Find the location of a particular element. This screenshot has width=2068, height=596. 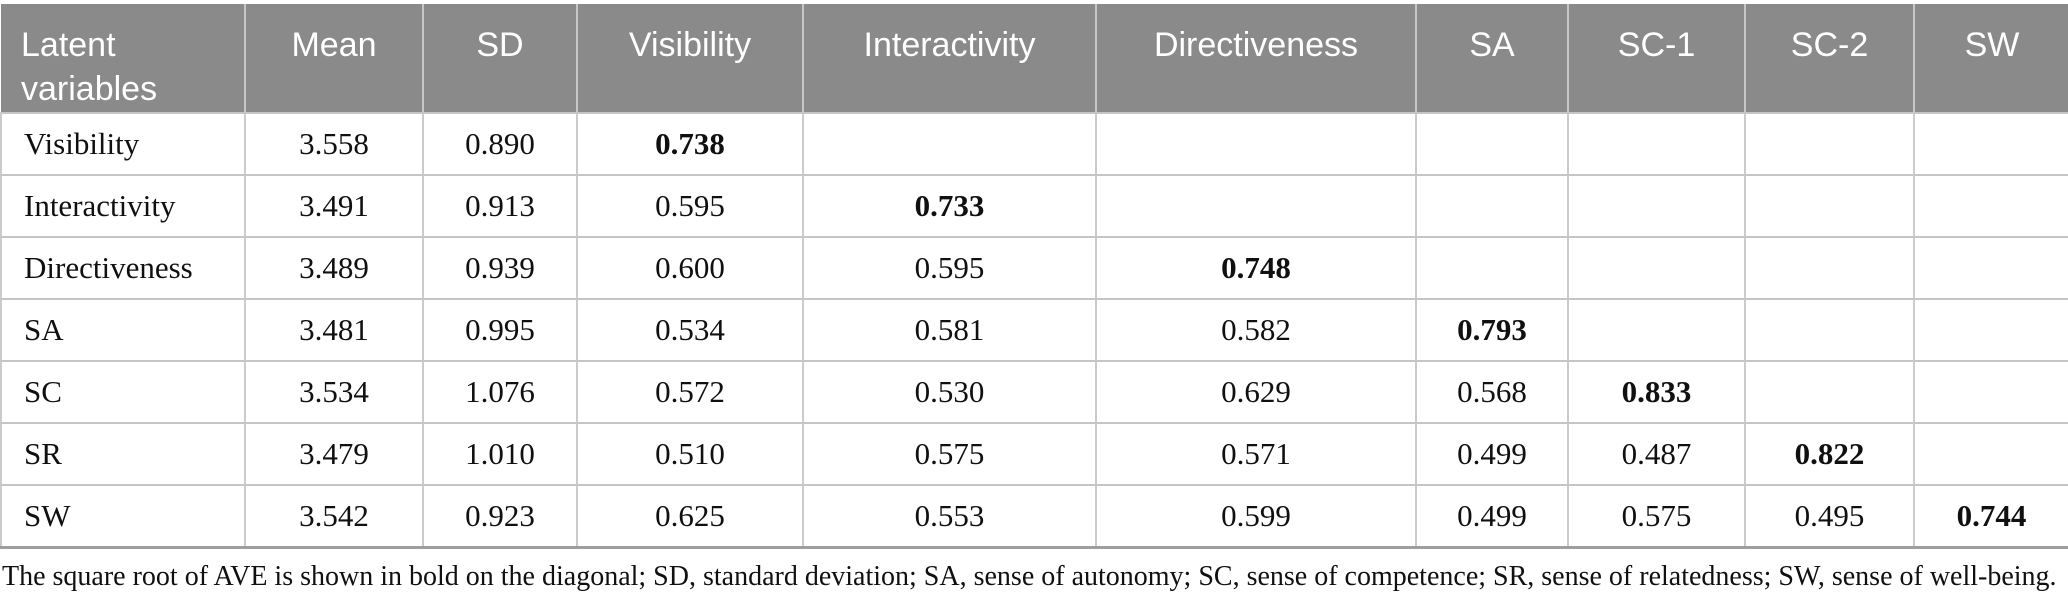

table-cell: 3.558 is located at coordinates (334, 144).